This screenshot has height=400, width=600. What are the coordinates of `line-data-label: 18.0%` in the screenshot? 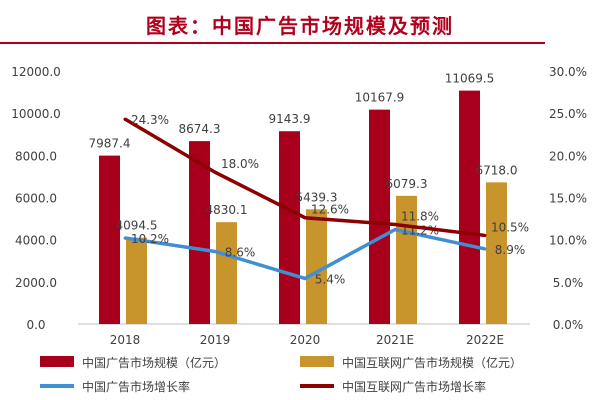 It's located at (240, 164).